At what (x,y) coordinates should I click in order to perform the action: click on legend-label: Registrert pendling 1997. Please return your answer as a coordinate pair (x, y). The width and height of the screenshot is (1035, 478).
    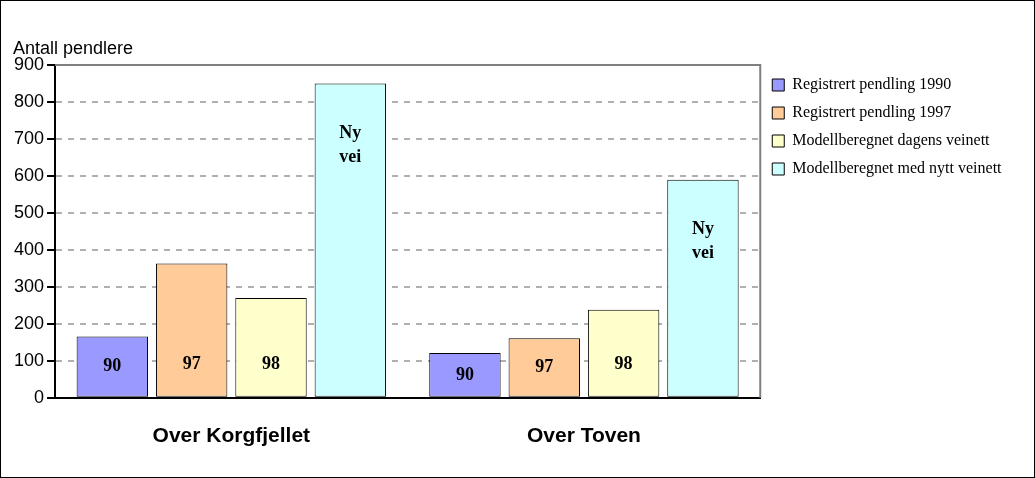
    Looking at the image, I should click on (872, 112).